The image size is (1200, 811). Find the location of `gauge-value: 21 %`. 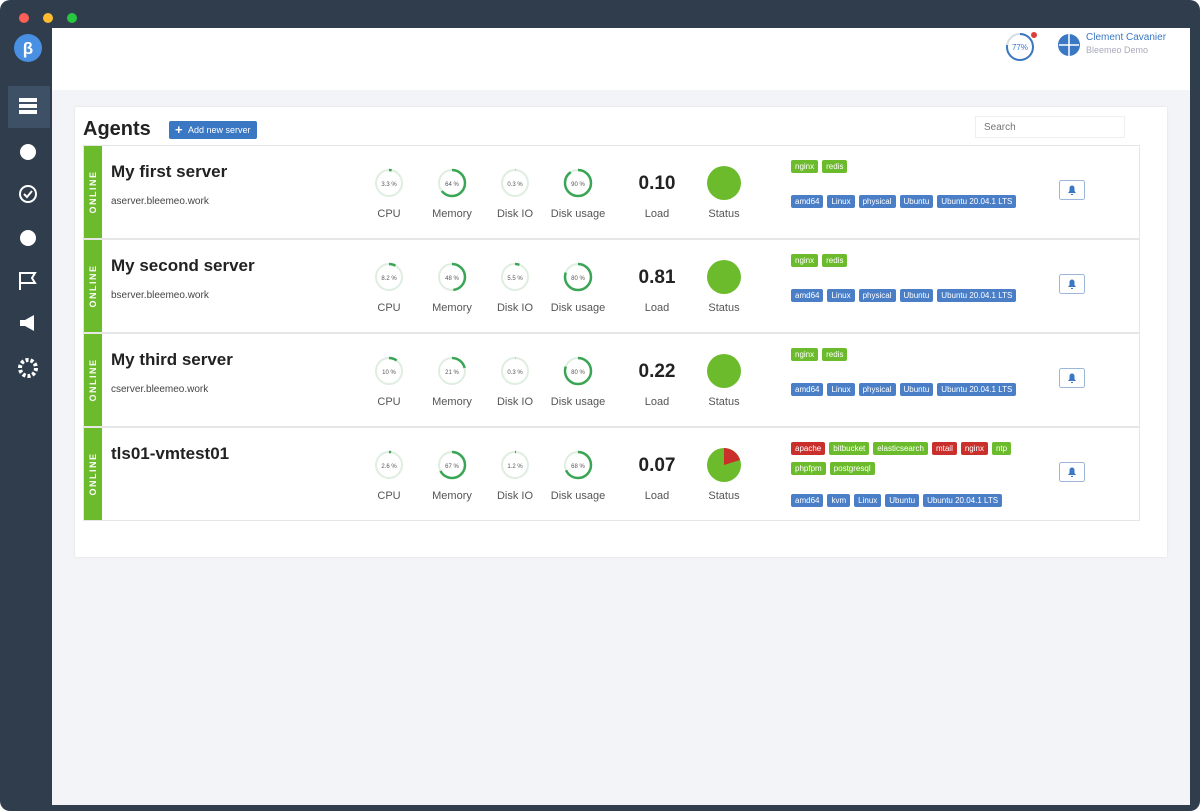

gauge-value: 21 % is located at coordinates (452, 373).